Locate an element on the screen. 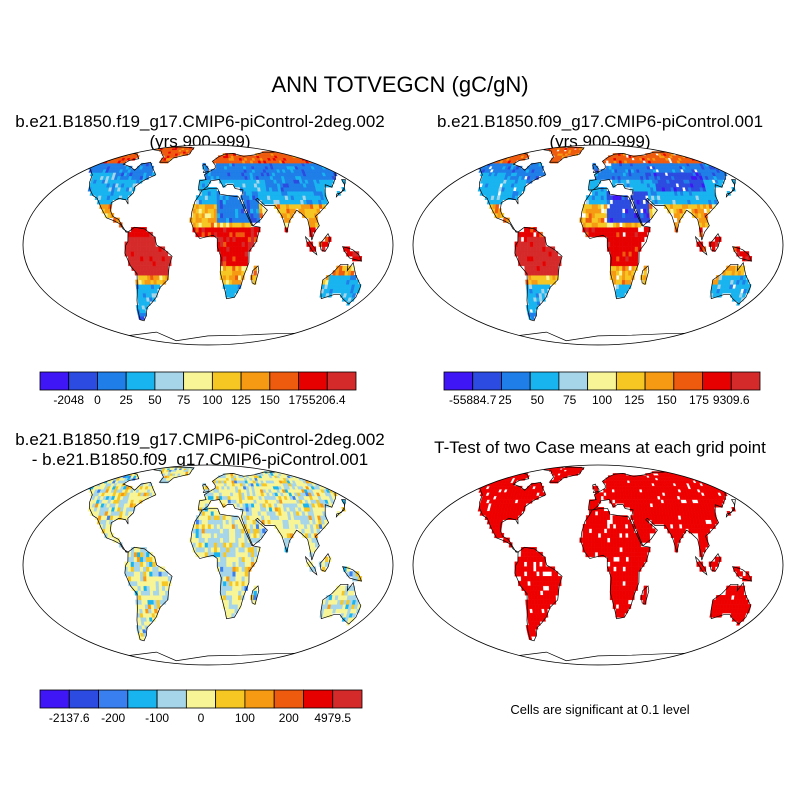 The height and width of the screenshot is (800, 800). panel-case2-title-line1: b.e21.B1850.f09_g17.CMIP6-piControl.001 is located at coordinates (600, 121).